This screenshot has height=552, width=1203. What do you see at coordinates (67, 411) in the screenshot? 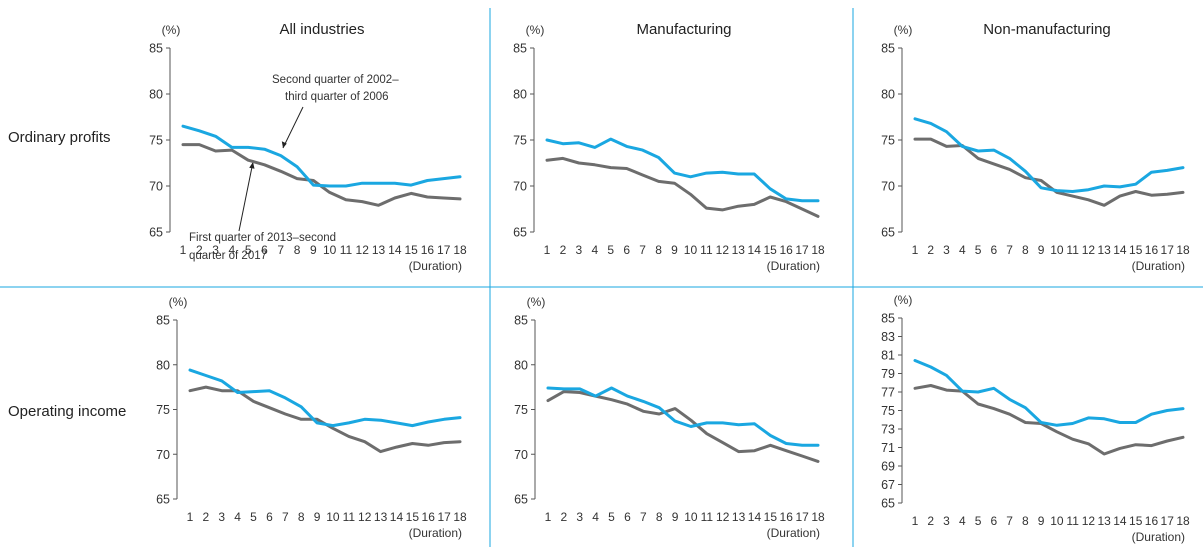
I see `row-label-operating-income: Operating income` at bounding box center [67, 411].